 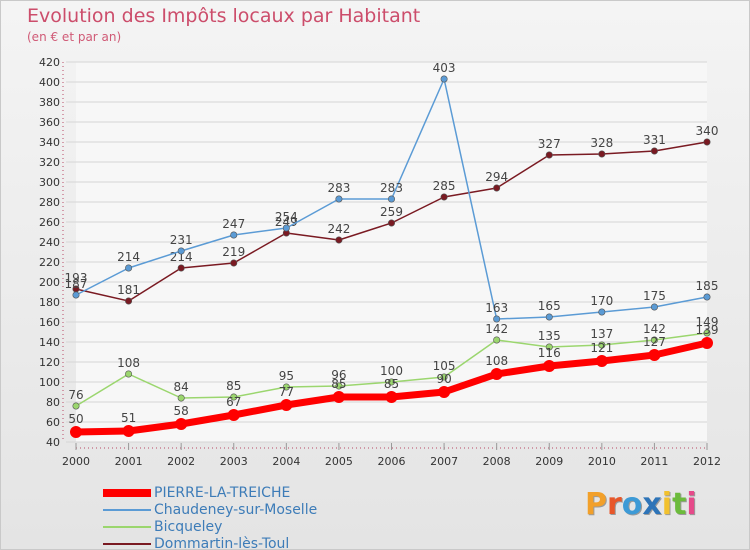 I want to click on x-tick-label: 2005, so click(x=339, y=461).